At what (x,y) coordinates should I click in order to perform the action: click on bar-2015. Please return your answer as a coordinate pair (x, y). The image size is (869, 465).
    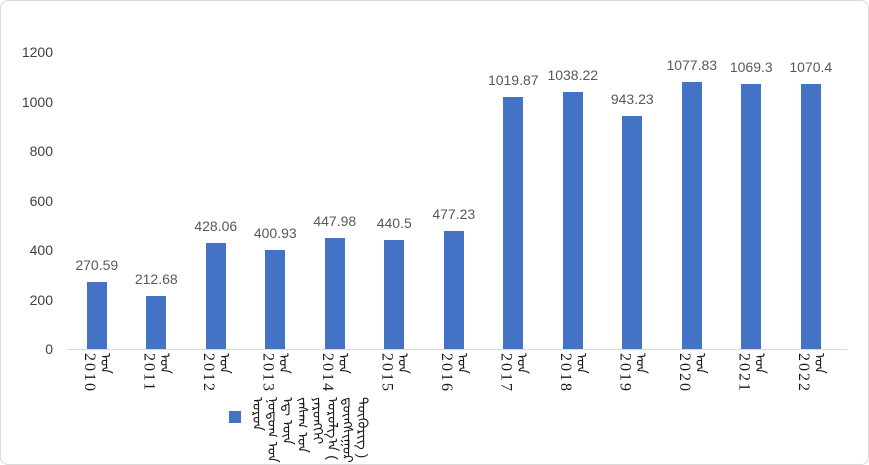
    Looking at the image, I should click on (394, 294).